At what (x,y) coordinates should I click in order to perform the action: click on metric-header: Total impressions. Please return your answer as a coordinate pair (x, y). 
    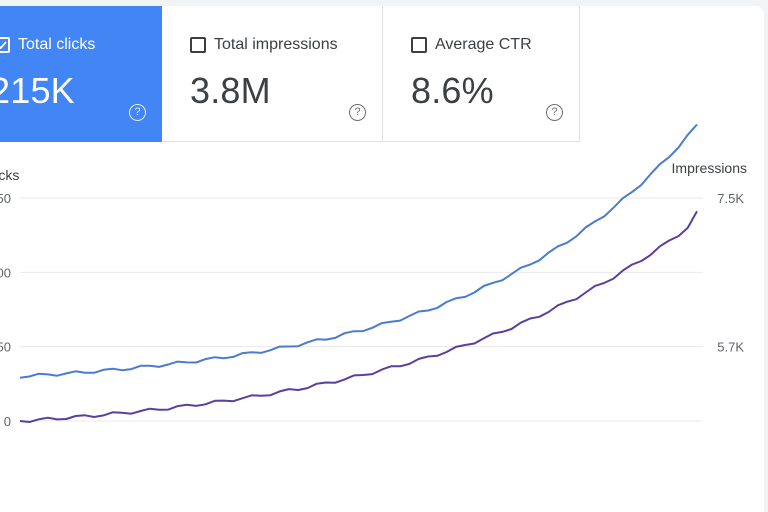
    Looking at the image, I should click on (264, 45).